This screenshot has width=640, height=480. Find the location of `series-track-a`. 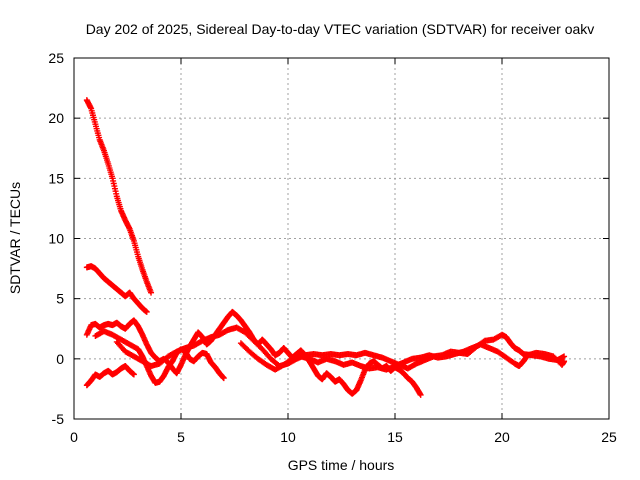

series-track-a is located at coordinates (119, 196).